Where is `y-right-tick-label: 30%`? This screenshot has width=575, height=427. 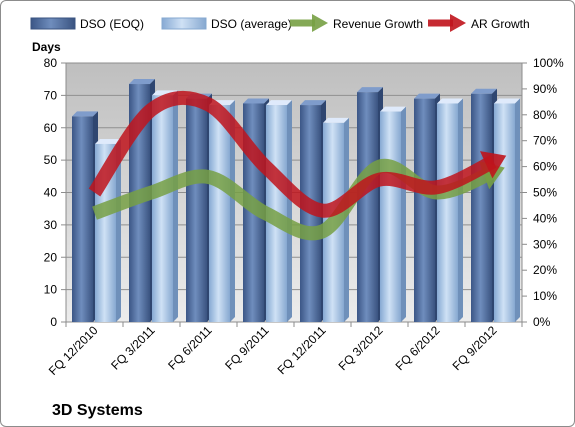 y-right-tick-label: 30% is located at coordinates (545, 244).